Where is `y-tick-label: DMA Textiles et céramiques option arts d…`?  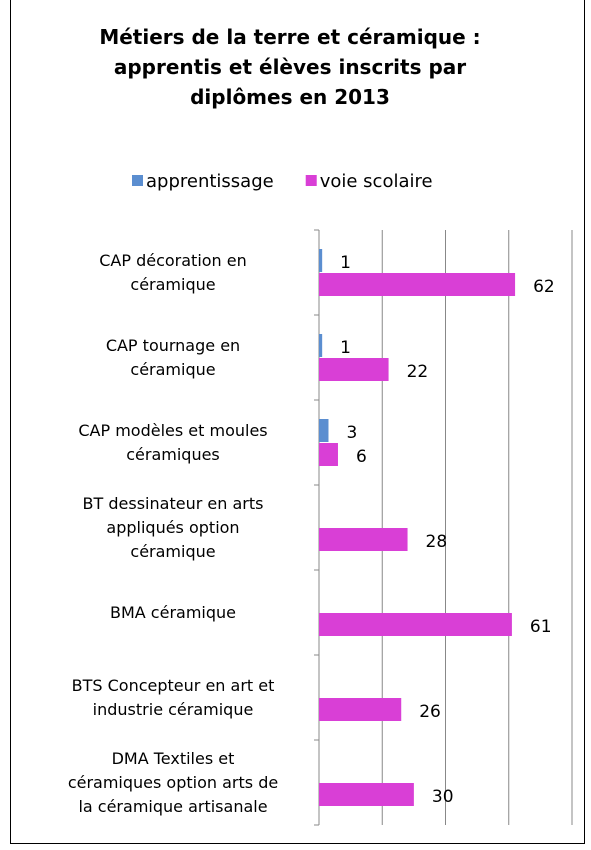 y-tick-label: DMA Textiles et céramiques option arts d… is located at coordinates (173, 783).